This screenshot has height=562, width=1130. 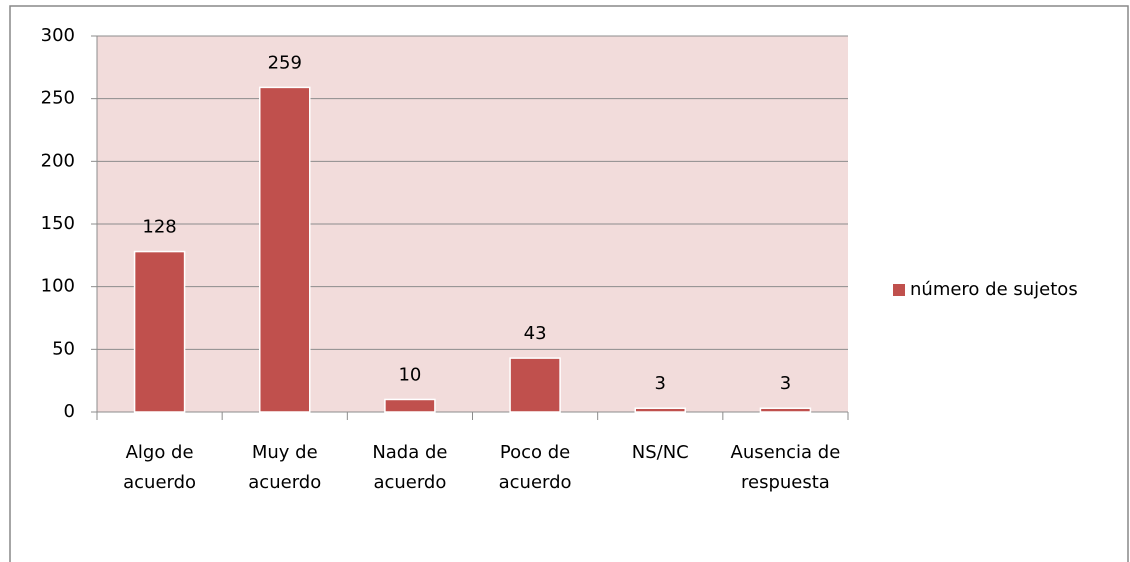 What do you see at coordinates (785, 467) in the screenshot?
I see `x-tick-label: Ausencia de respuesta` at bounding box center [785, 467].